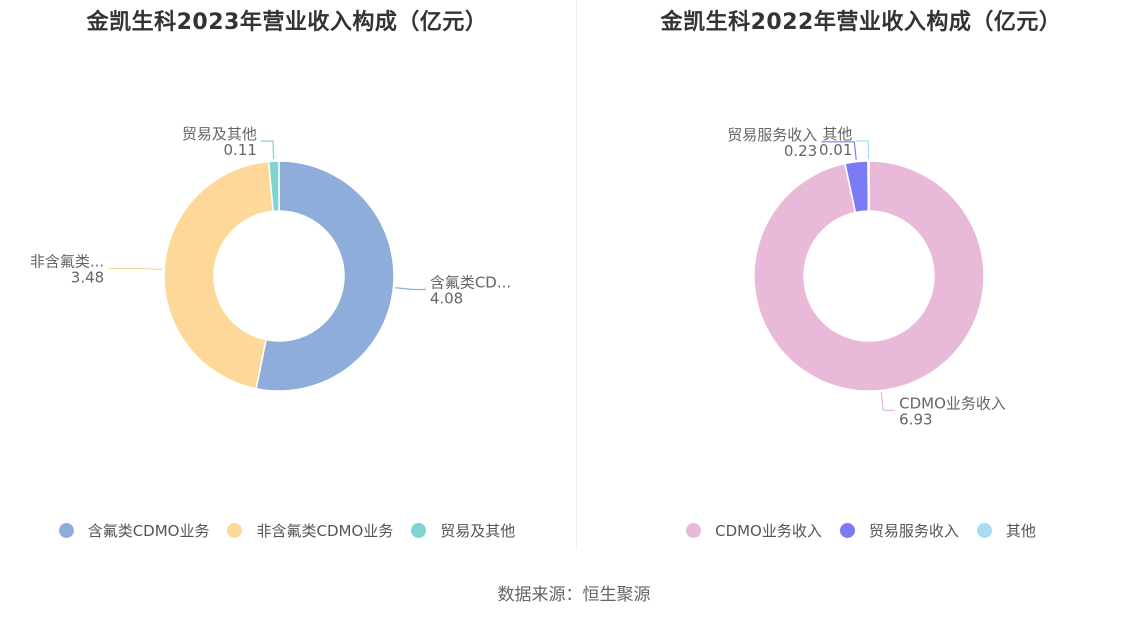 The height and width of the screenshot is (619, 1148). I want to click on legend-label: 含氟类CDMO业务, so click(148, 531).